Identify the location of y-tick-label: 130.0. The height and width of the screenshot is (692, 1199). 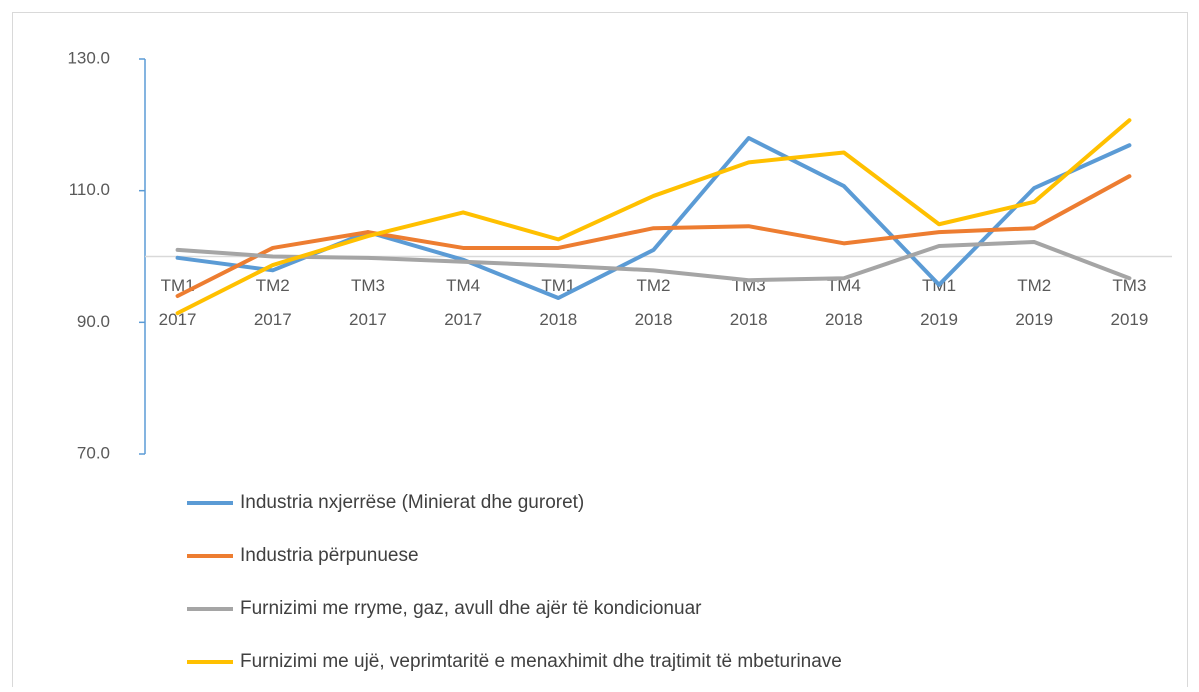
(88, 57).